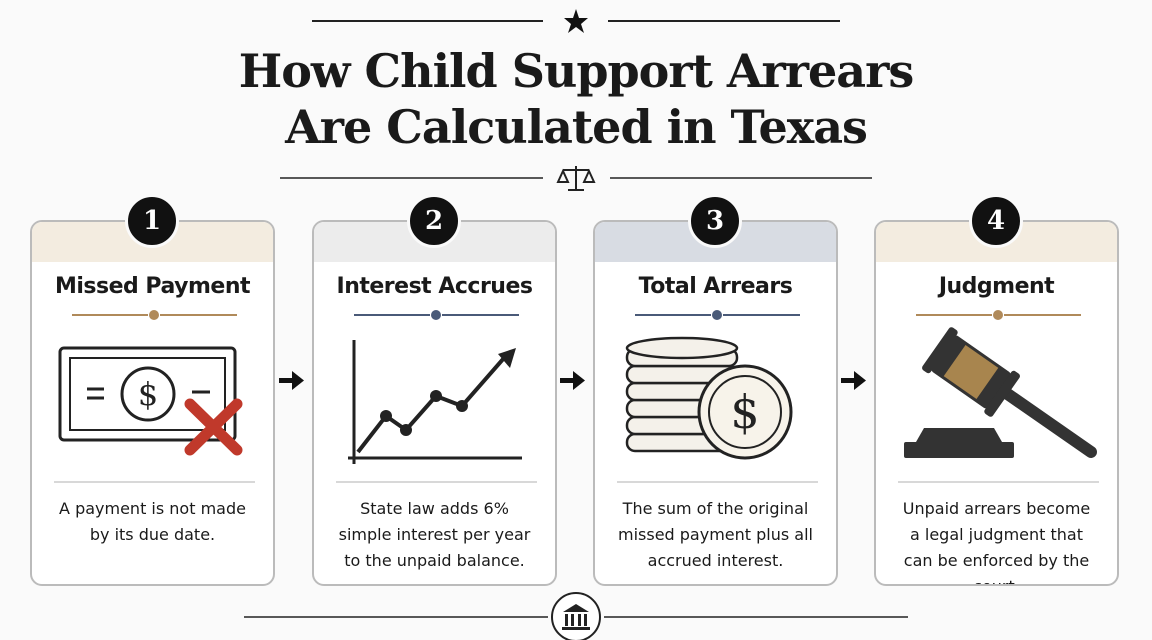 The height and width of the screenshot is (640, 1152). Describe the element at coordinates (715, 286) in the screenshot. I see `step-title: Total Arrears` at that location.